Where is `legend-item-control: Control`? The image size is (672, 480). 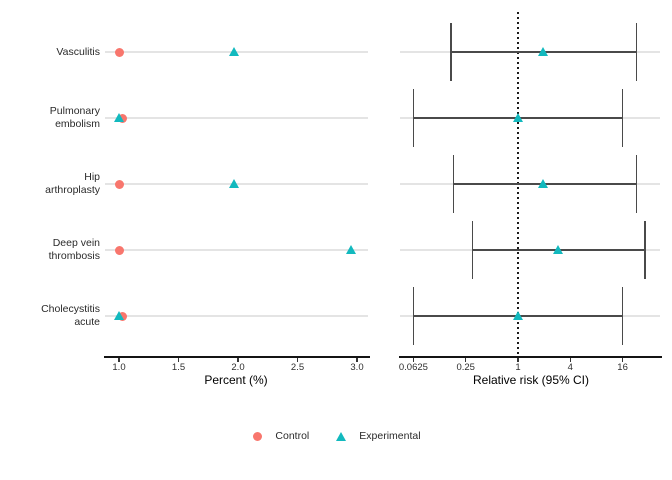 legend-item-control: Control is located at coordinates (280, 436).